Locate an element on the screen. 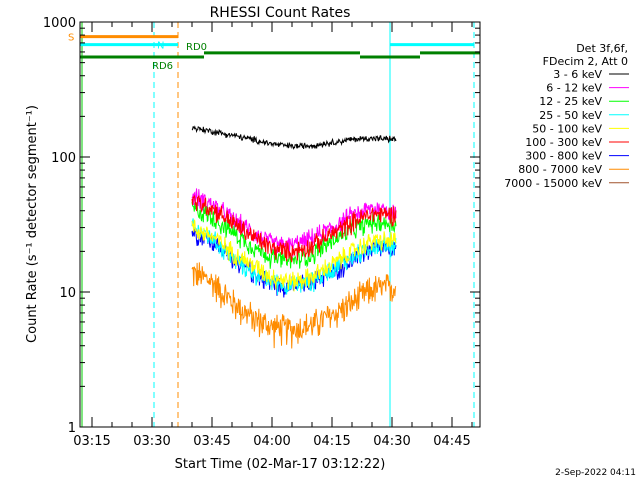 The width and height of the screenshot is (640, 480). annotation-label-n: N is located at coordinates (160, 46).